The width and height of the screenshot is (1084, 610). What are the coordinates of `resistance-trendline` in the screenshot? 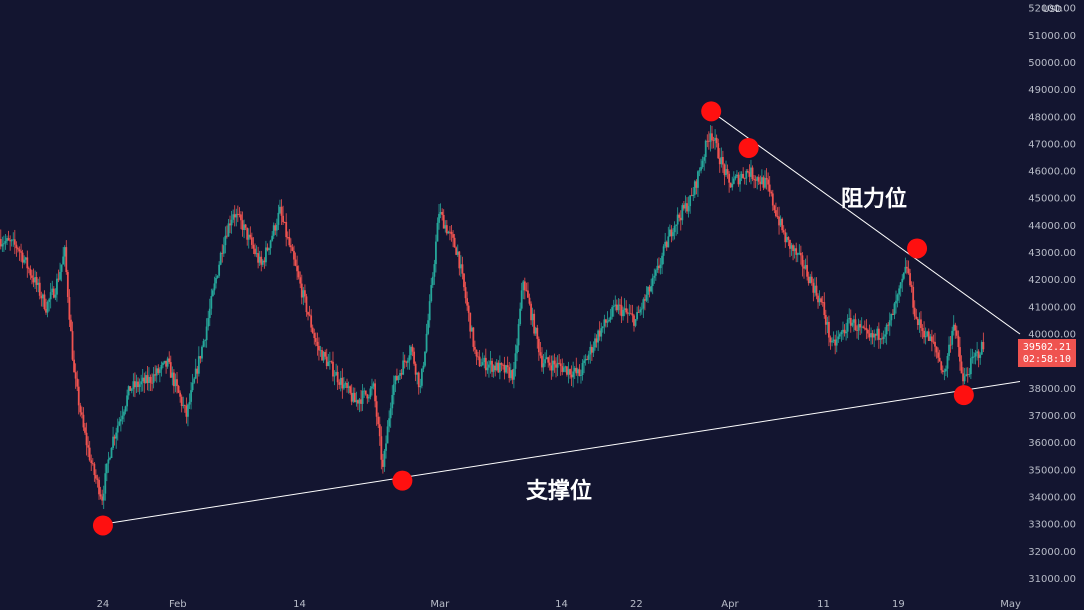 It's located at (865, 222).